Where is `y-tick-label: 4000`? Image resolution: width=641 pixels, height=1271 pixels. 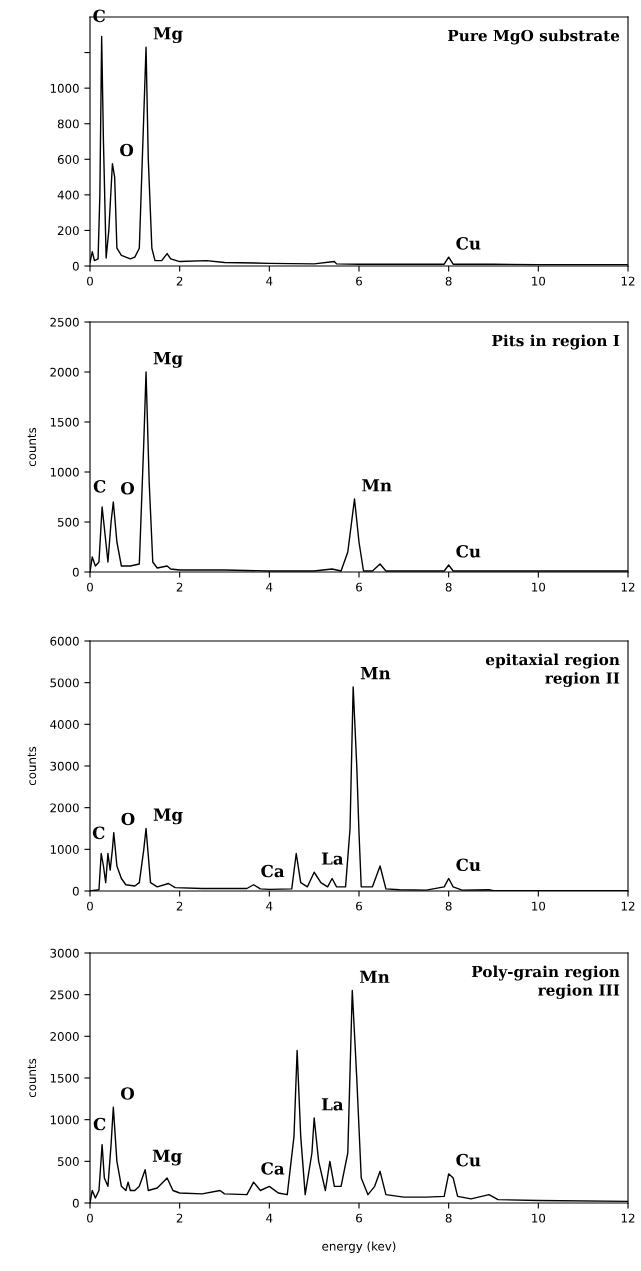 y-tick-label: 4000 is located at coordinates (64, 724).